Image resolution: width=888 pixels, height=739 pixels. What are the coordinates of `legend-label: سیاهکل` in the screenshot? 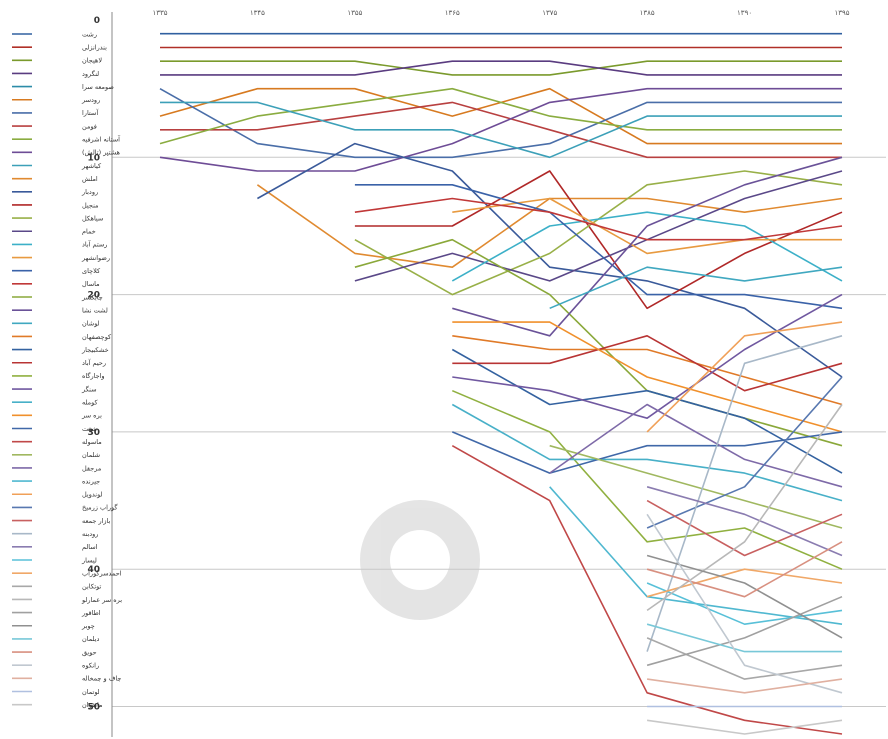 It's located at (92, 218).